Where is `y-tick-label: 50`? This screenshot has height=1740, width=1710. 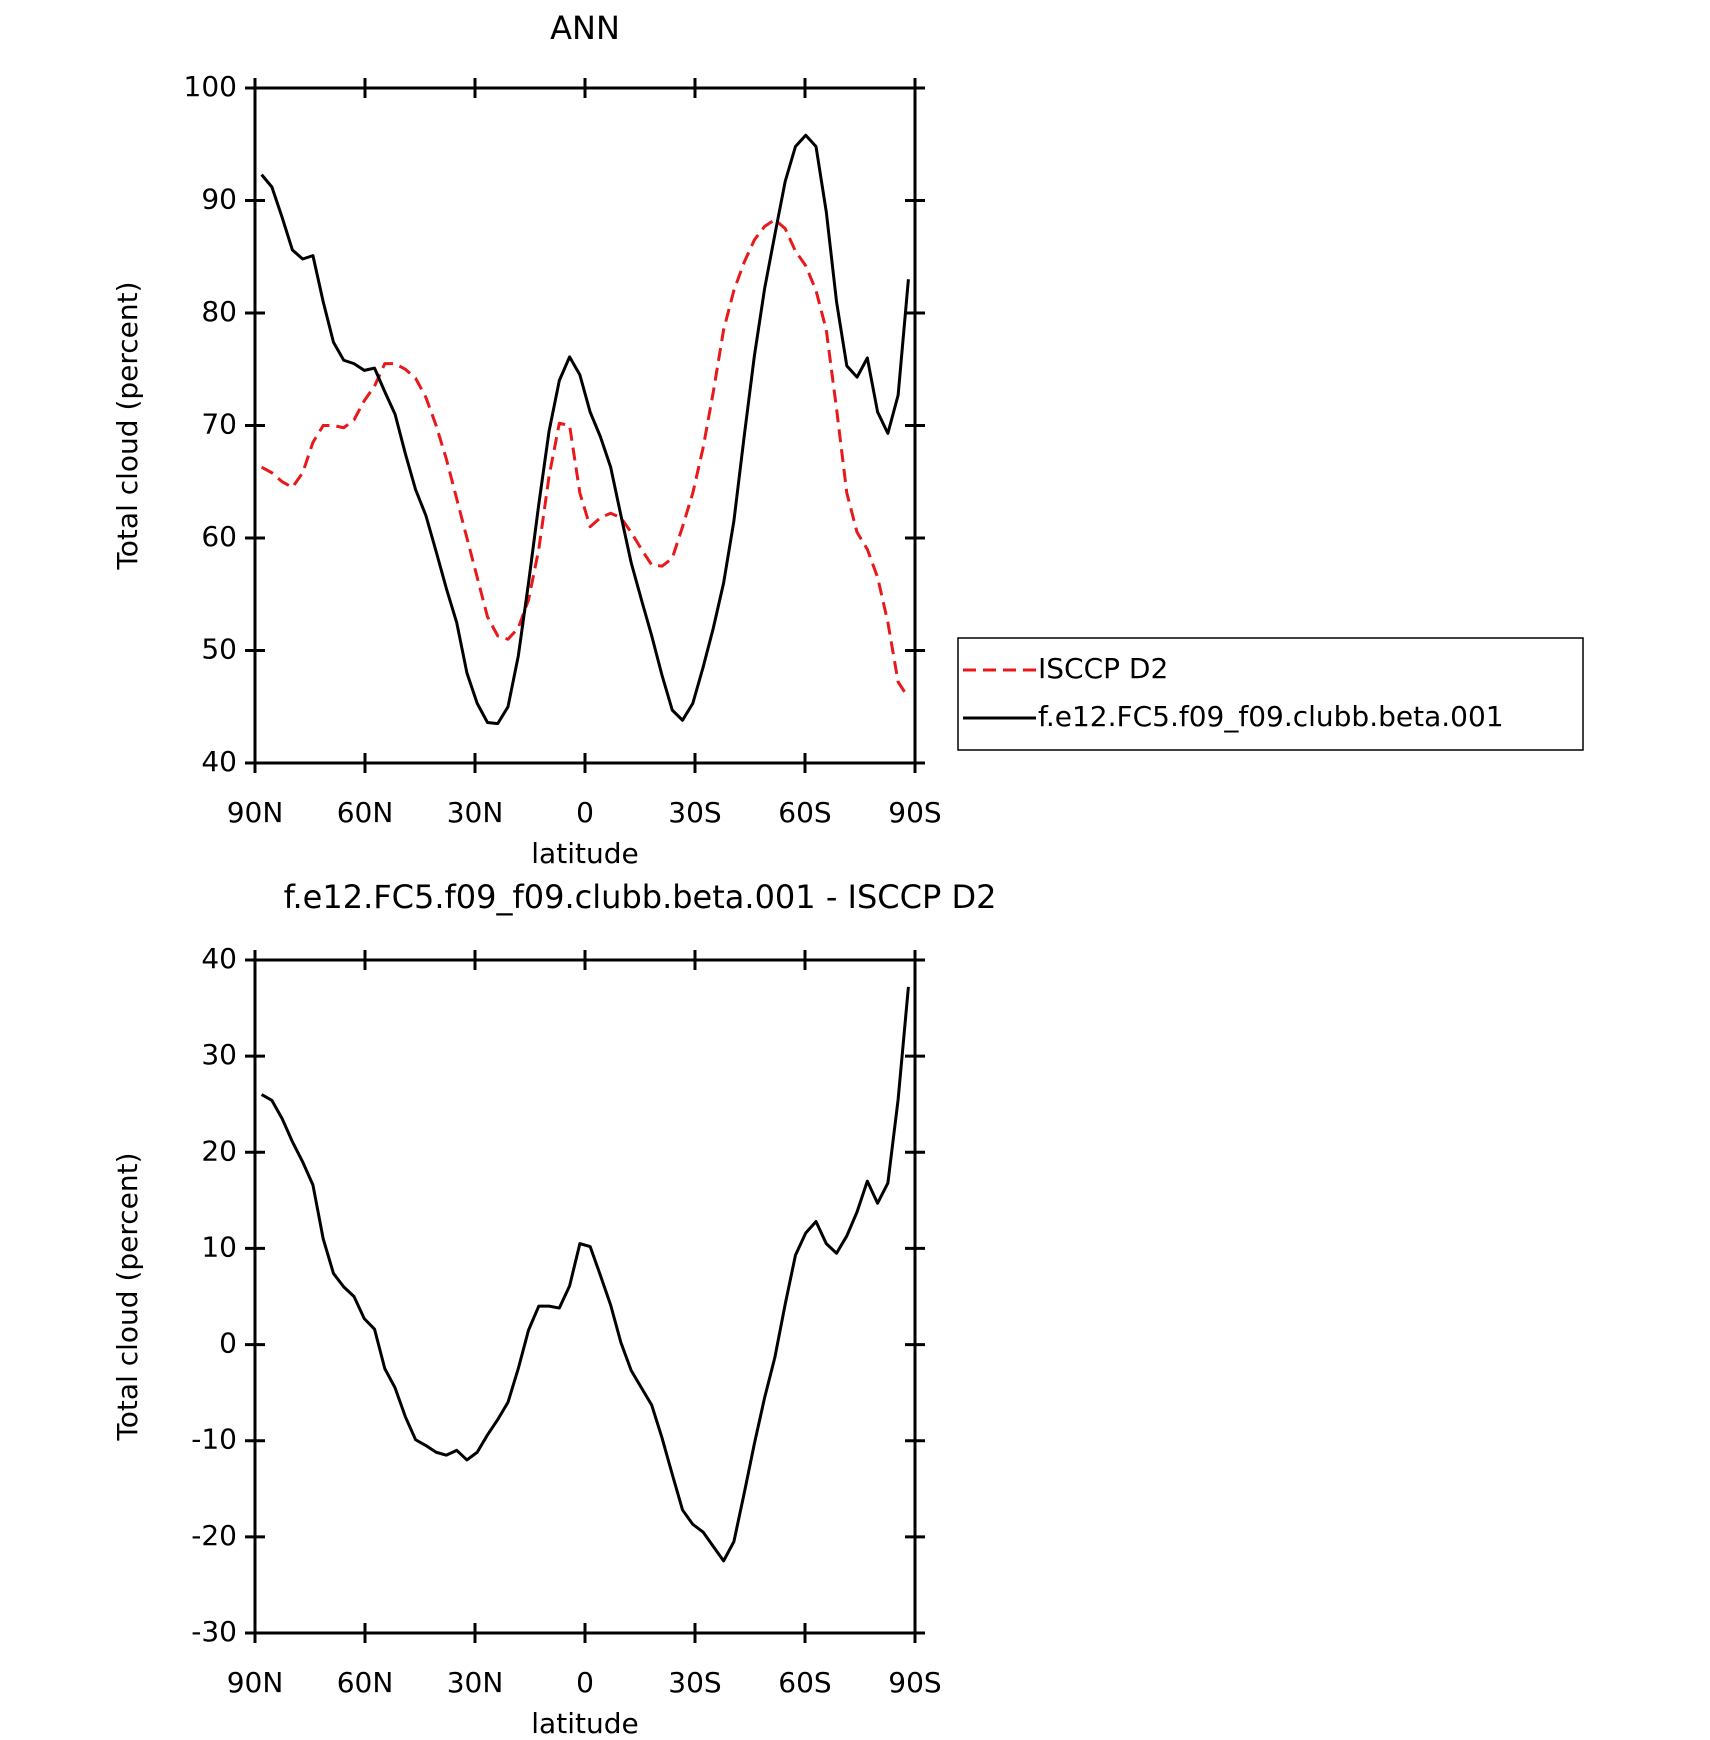
y-tick-label: 50 is located at coordinates (219, 649).